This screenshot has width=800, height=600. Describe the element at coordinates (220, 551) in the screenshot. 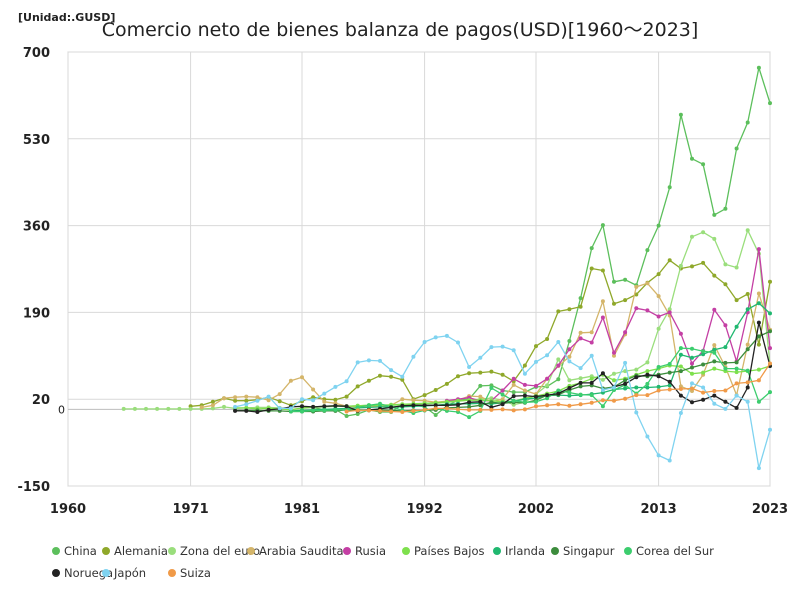

I see `legend-label: Zona del euro` at that location.